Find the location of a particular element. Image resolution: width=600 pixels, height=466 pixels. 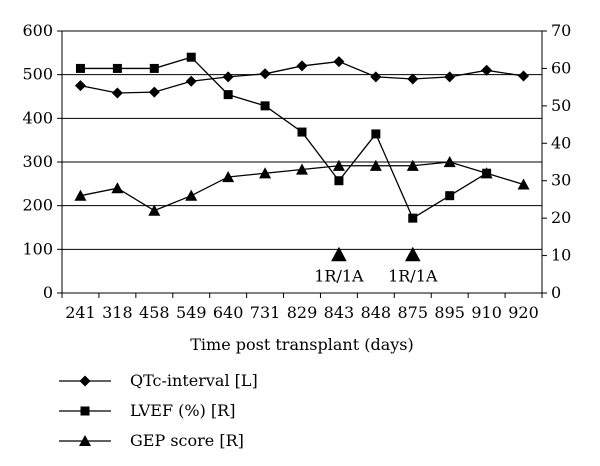

x-axis-tick-label: 241 is located at coordinates (80, 312).